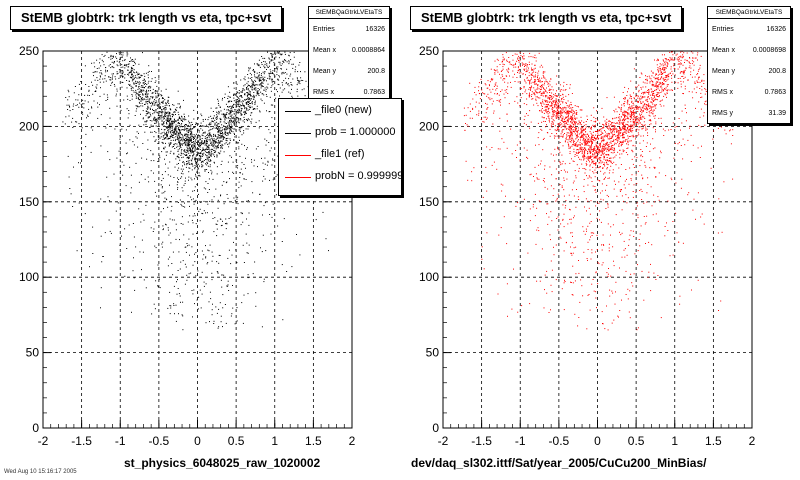 The image size is (800, 480). I want to click on y-tick-label: 100, so click(29, 277).